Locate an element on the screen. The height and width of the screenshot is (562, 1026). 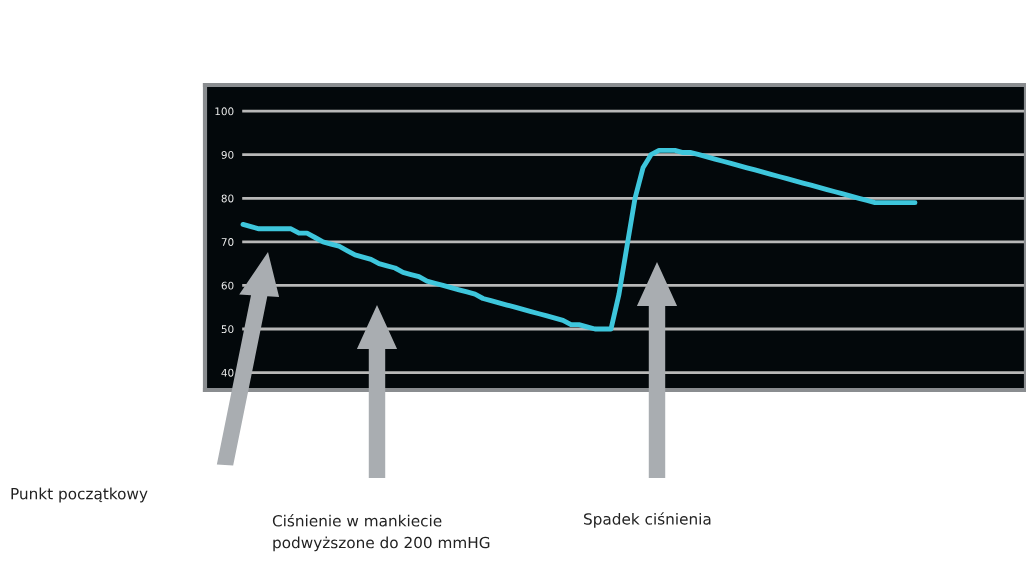
text: Punkt początkowy is located at coordinates (79, 495).